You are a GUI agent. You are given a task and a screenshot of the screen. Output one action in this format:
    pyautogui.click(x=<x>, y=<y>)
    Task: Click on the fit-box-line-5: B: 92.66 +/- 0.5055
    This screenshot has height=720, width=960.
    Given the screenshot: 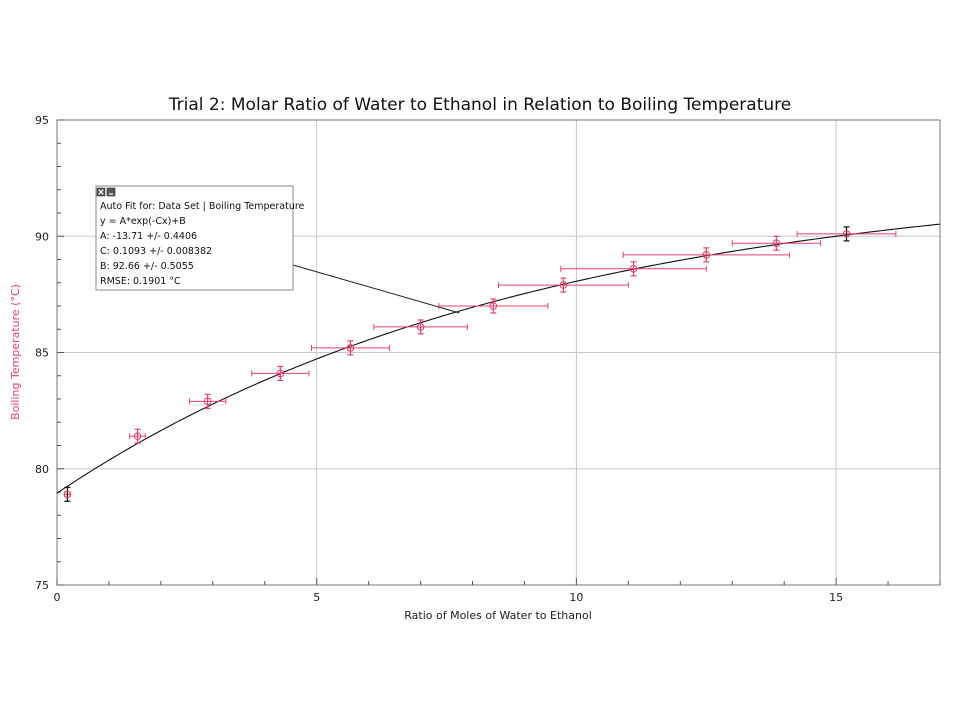 What is the action you would take?
    pyautogui.click(x=147, y=266)
    